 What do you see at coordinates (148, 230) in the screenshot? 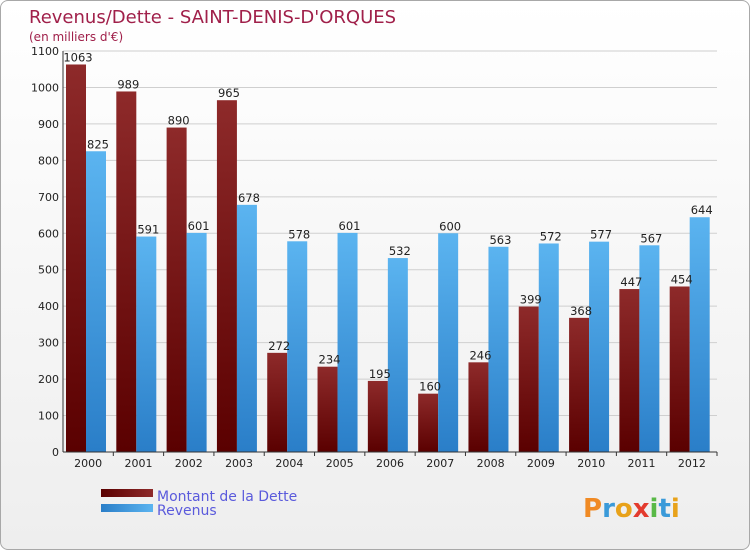
I see `value-label-revenue: 591` at bounding box center [148, 230].